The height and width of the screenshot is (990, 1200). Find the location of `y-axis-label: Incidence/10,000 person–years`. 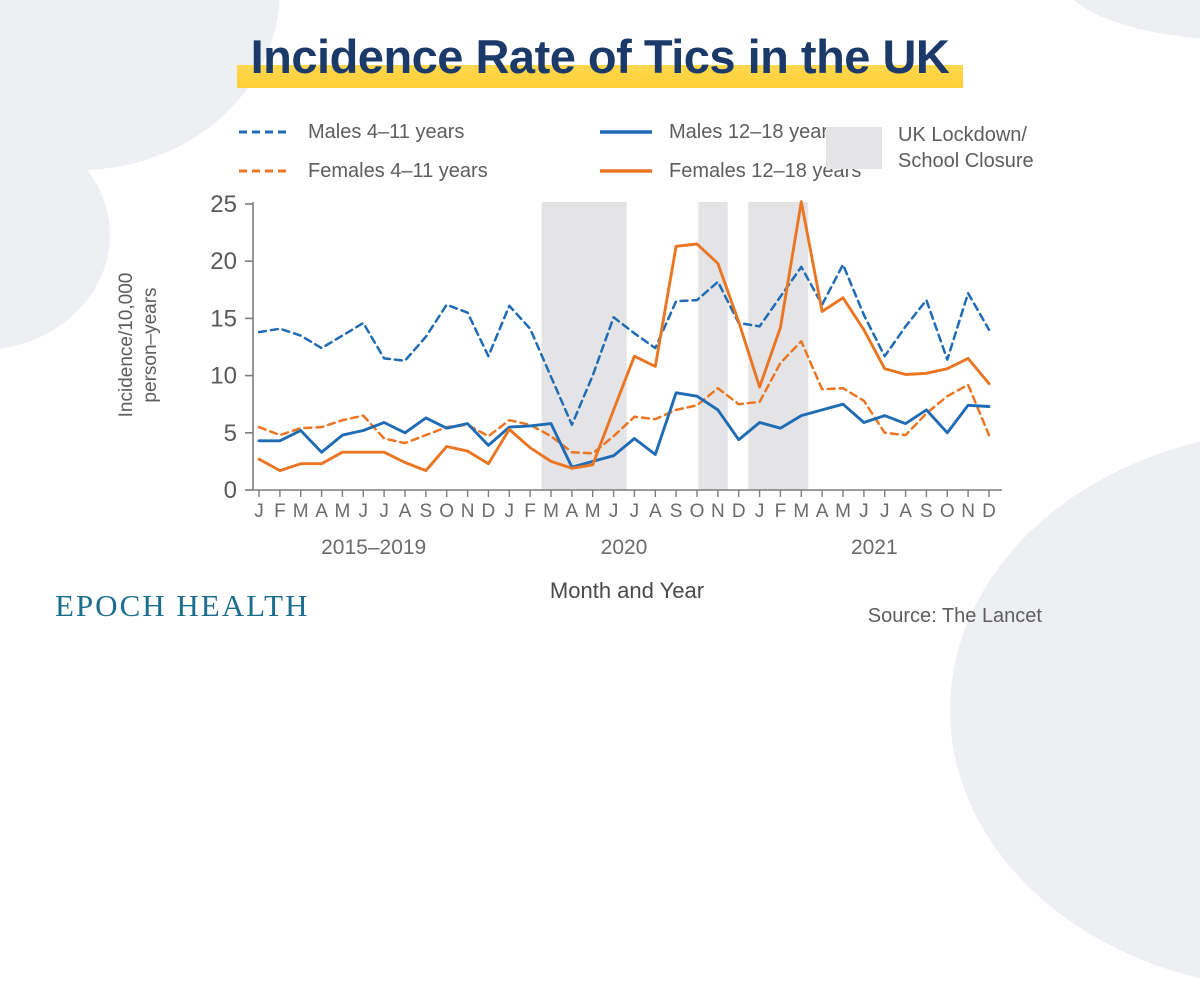

y-axis-label: Incidence/10,000 person–years is located at coordinates (139, 345).